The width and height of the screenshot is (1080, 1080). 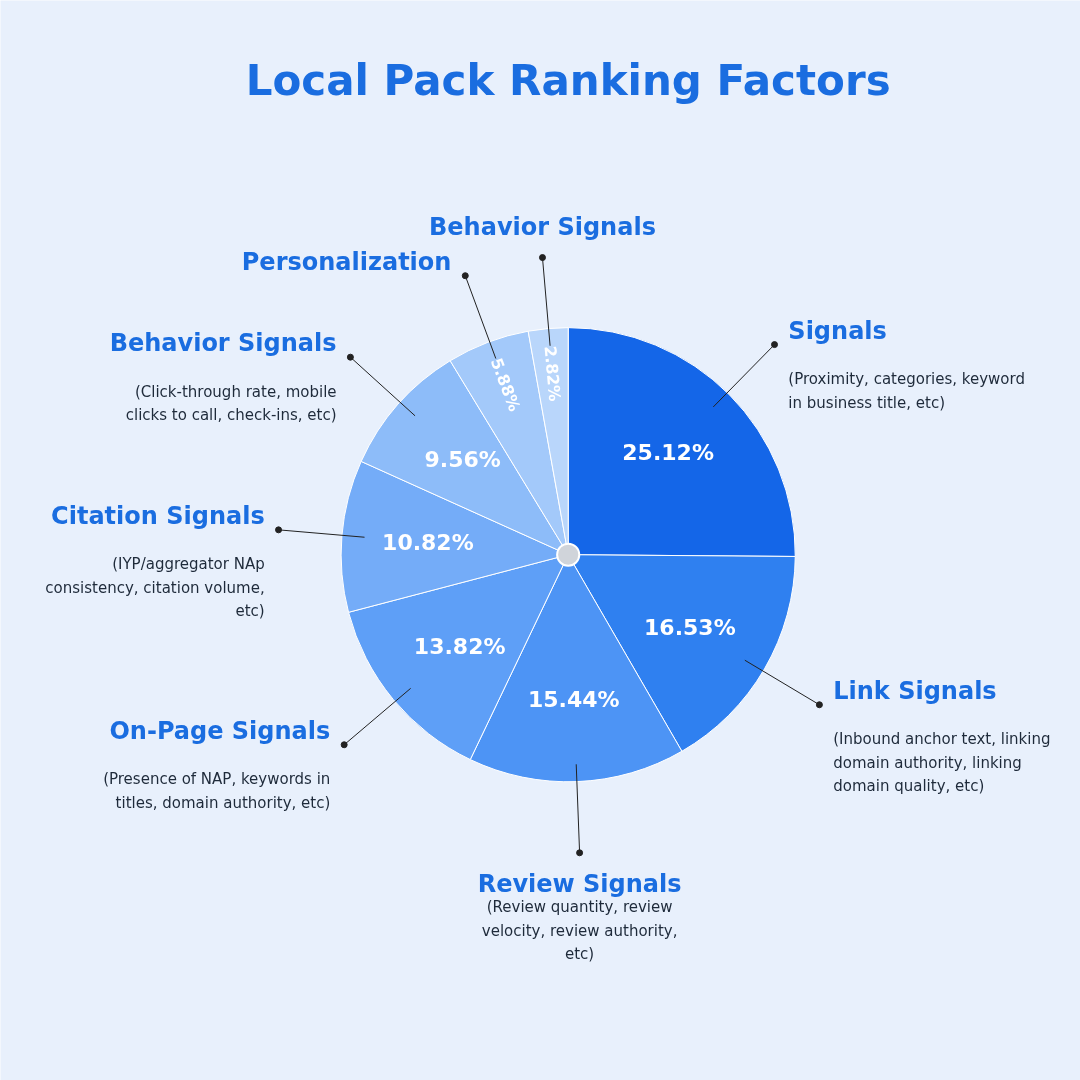 What do you see at coordinates (428, 543) in the screenshot?
I see `data-label: 10.82%` at bounding box center [428, 543].